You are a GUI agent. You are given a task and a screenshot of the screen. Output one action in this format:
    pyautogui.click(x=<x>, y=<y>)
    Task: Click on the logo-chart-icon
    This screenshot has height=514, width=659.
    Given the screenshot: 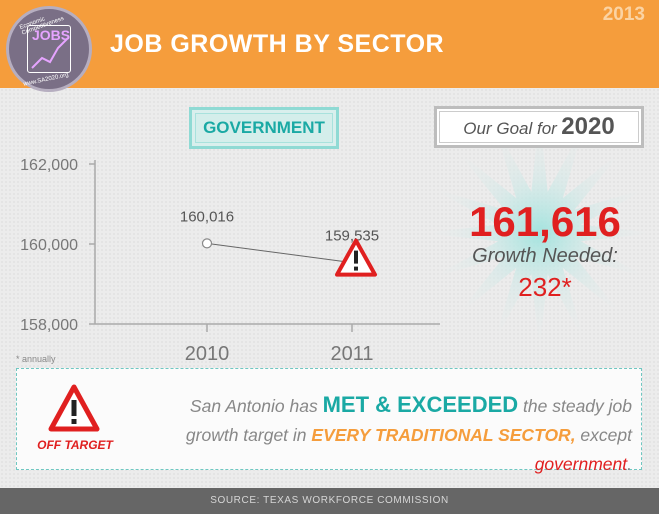 What is the action you would take?
    pyautogui.click(x=49, y=49)
    